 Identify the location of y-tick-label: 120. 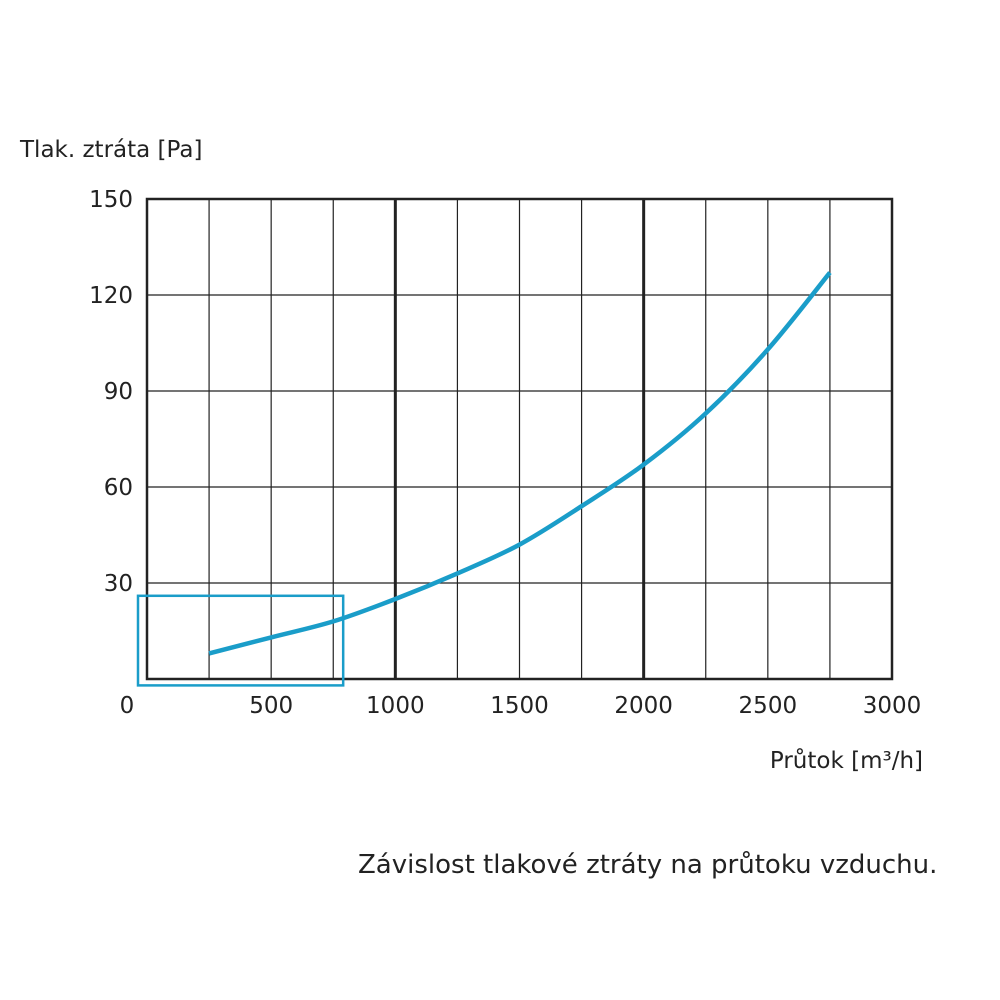
(111, 296).